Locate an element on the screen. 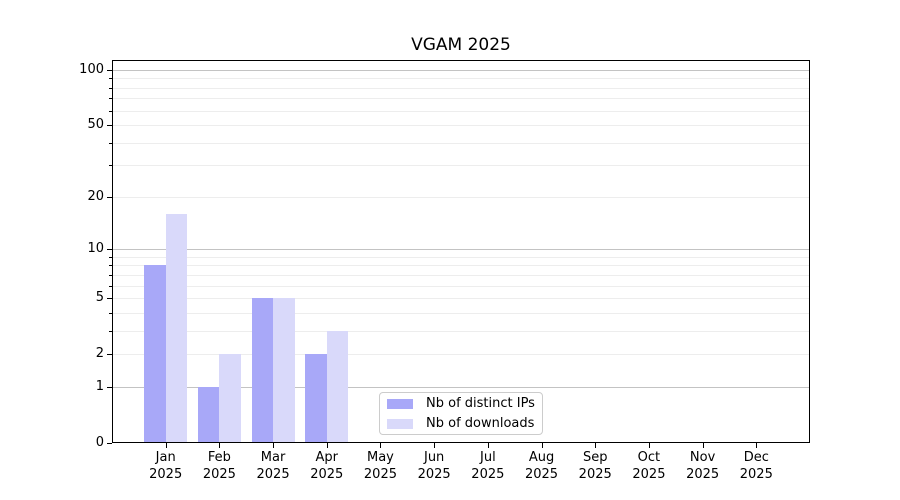 This screenshot has width=900, height=500. legend-swatch-downloads is located at coordinates (400, 423).